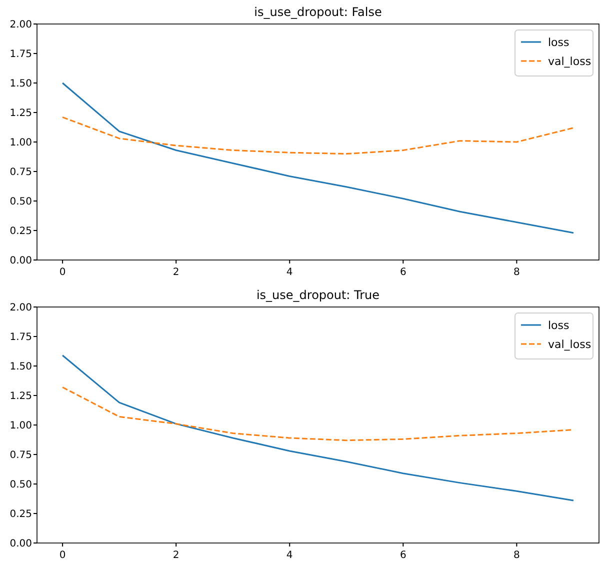  What do you see at coordinates (318, 295) in the screenshot?
I see `chart-title: is_use_dropout: True` at bounding box center [318, 295].